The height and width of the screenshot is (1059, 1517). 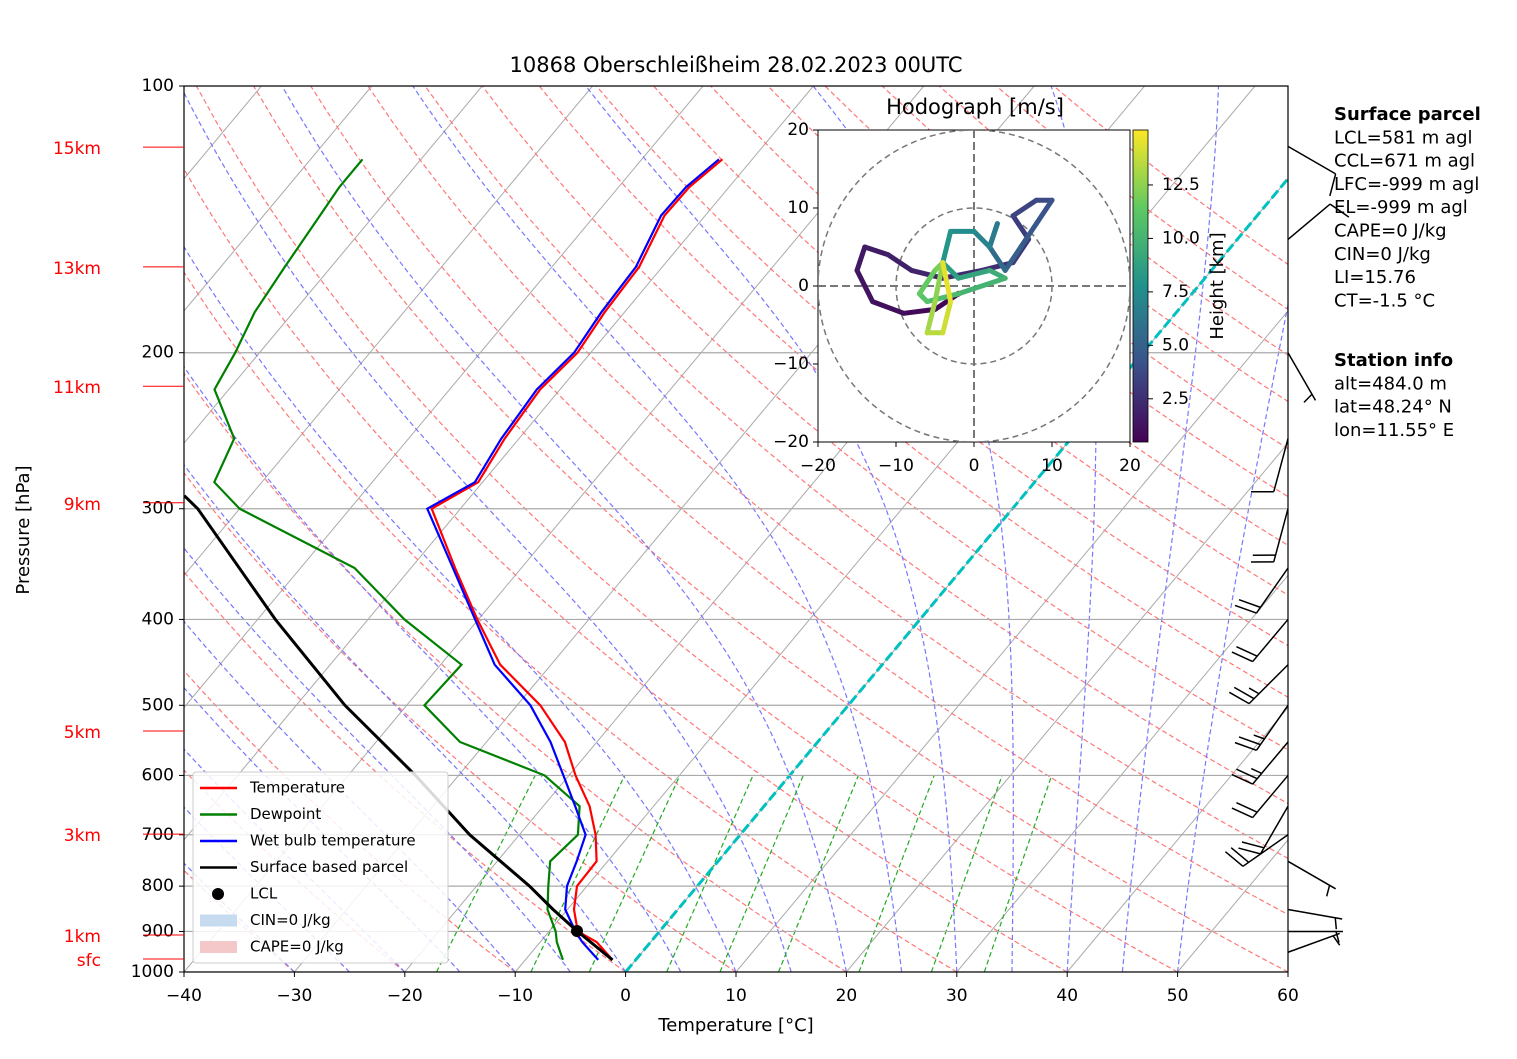 What do you see at coordinates (77, 269) in the screenshot?
I see `height-tick-label: 13km` at bounding box center [77, 269].